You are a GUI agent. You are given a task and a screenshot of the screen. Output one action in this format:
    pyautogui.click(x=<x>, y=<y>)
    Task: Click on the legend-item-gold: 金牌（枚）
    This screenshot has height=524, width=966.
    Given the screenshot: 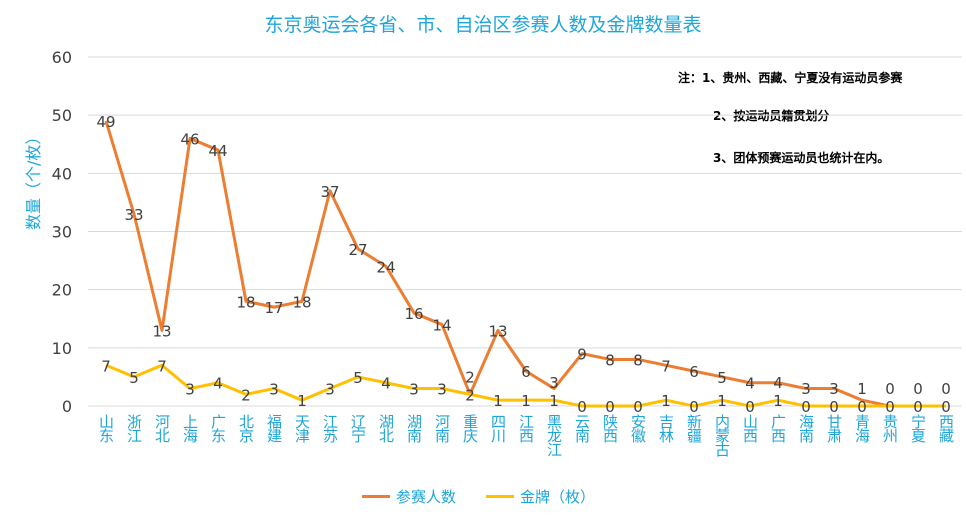 What is the action you would take?
    pyautogui.click(x=540, y=496)
    